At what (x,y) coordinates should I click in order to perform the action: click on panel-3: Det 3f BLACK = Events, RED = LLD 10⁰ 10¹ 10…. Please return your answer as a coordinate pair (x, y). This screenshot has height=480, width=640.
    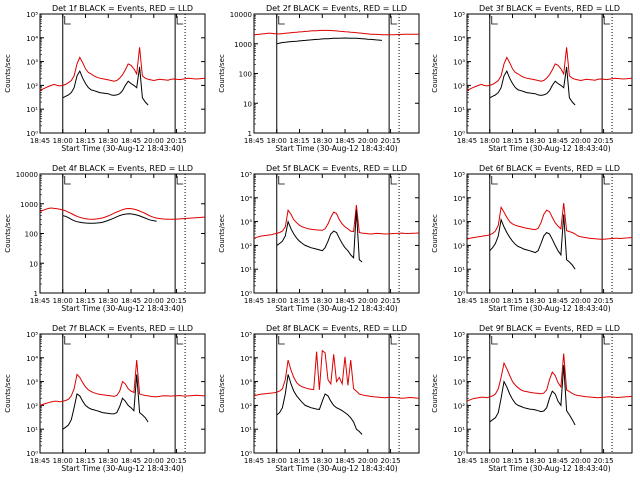
    Looking at the image, I should click on (532, 78).